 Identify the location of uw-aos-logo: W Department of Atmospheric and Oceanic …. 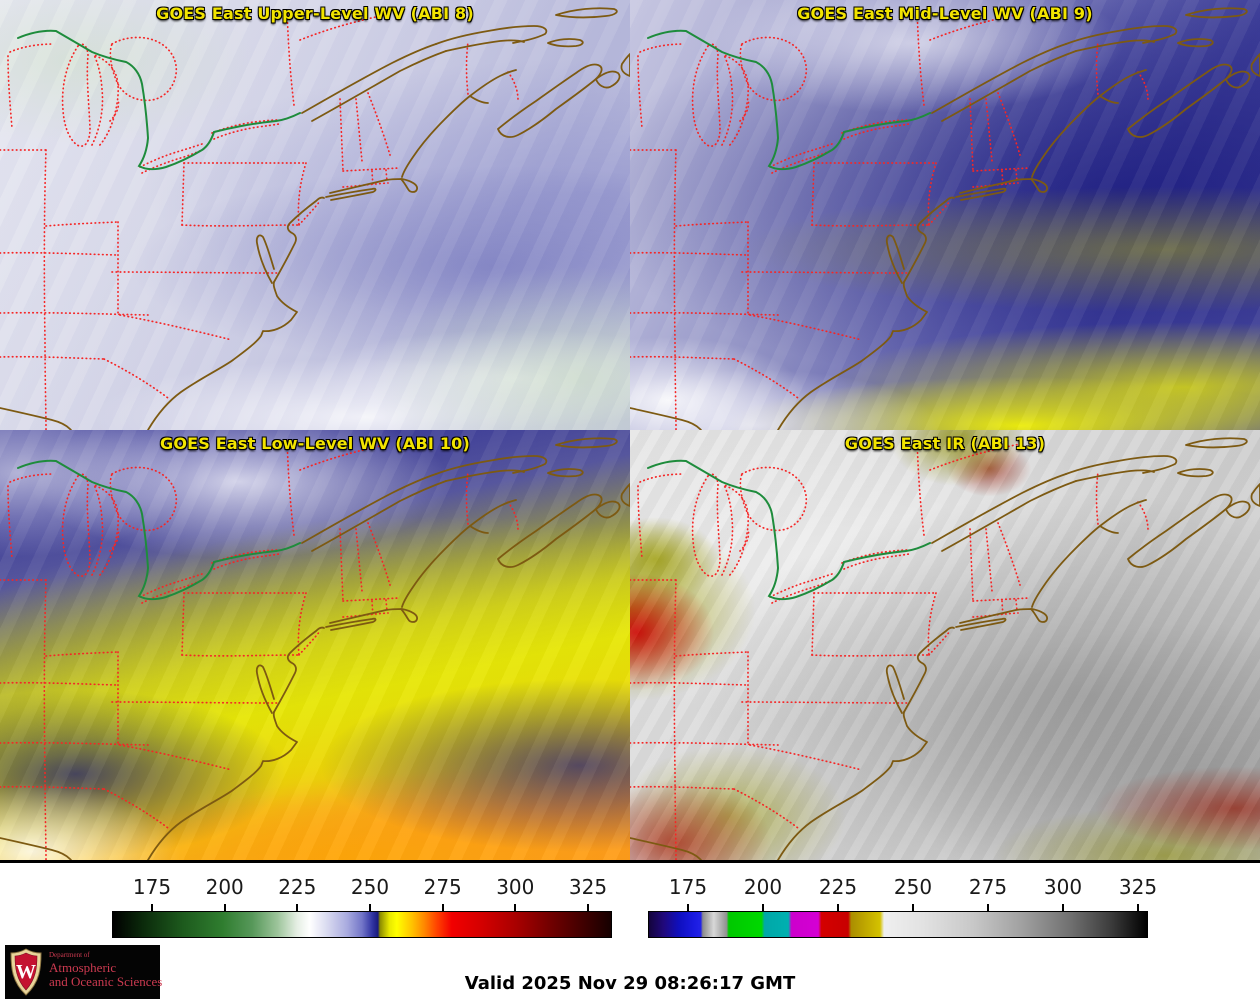
(84, 972).